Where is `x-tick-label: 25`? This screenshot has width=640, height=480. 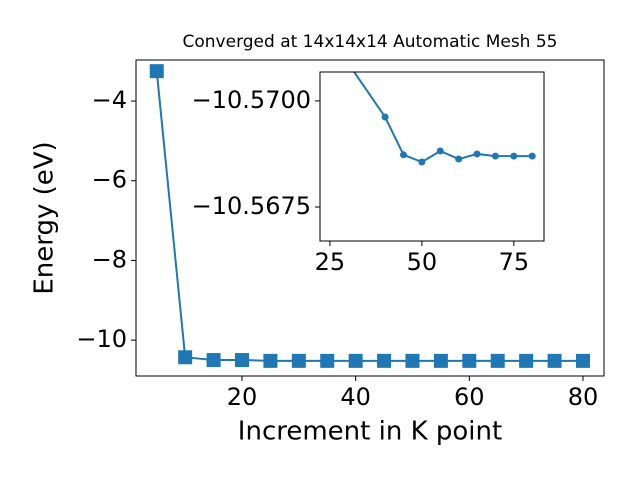 x-tick-label: 25 is located at coordinates (330, 262).